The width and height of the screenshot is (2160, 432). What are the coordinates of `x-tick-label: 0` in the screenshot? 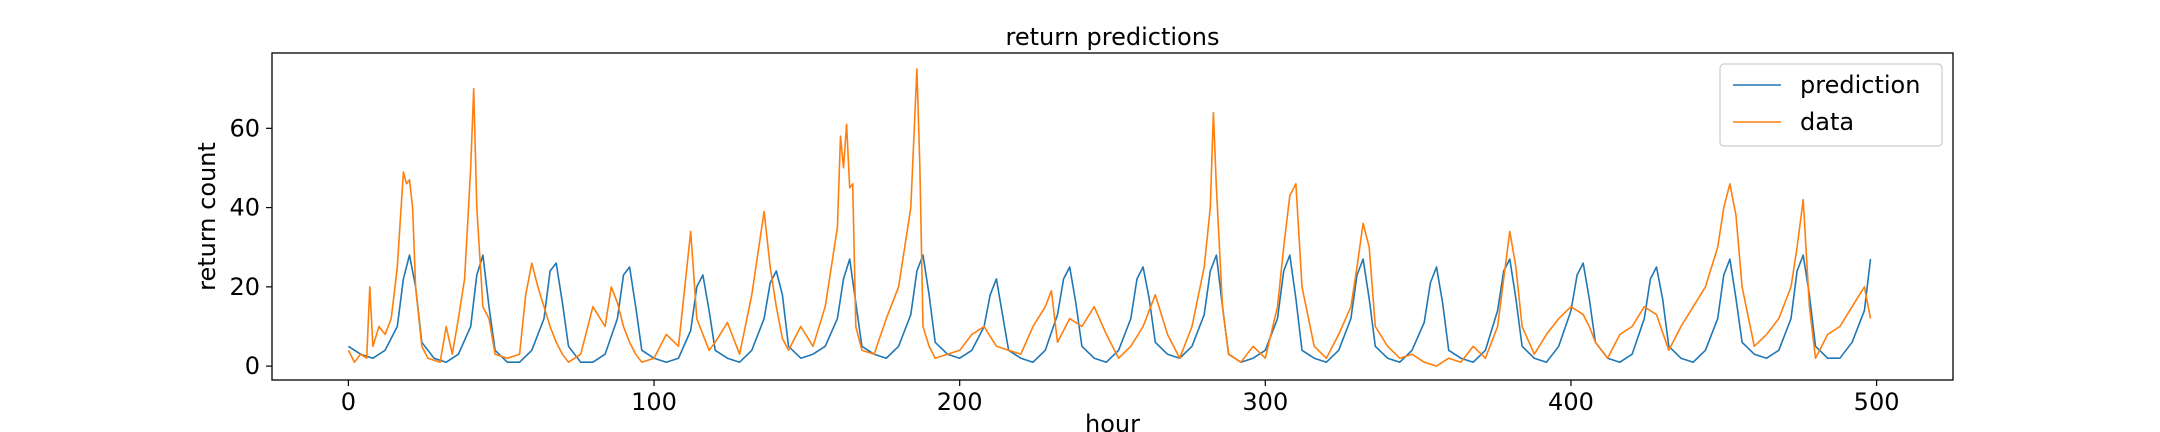 It's located at (348, 402).